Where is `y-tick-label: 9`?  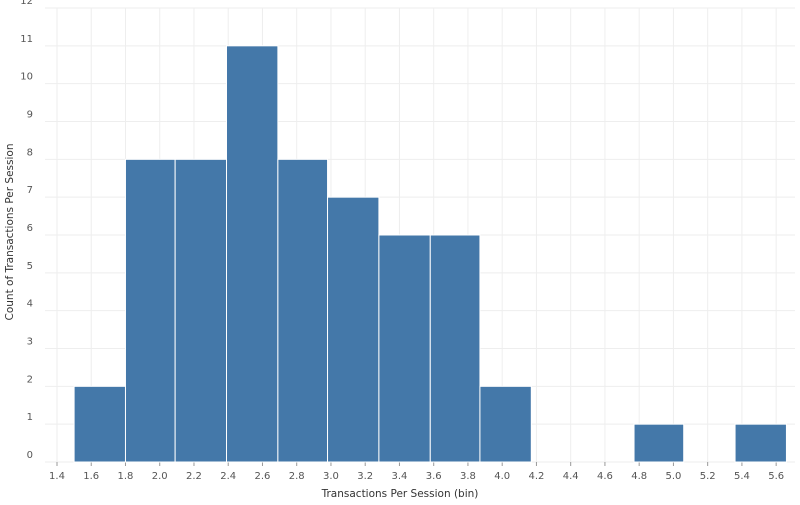 y-tick-label: 9 is located at coordinates (30, 115).